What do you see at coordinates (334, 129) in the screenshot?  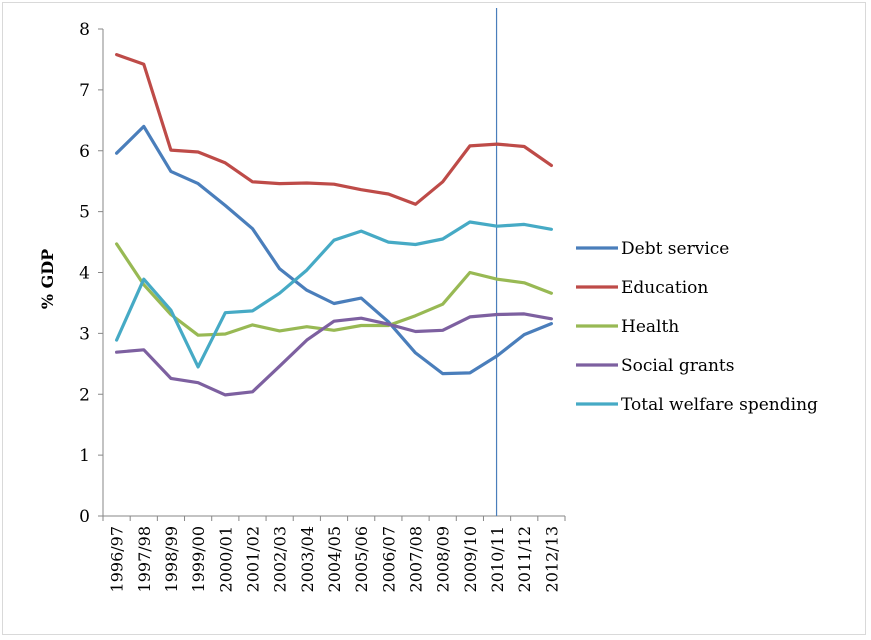 I see `series-line-education` at bounding box center [334, 129].